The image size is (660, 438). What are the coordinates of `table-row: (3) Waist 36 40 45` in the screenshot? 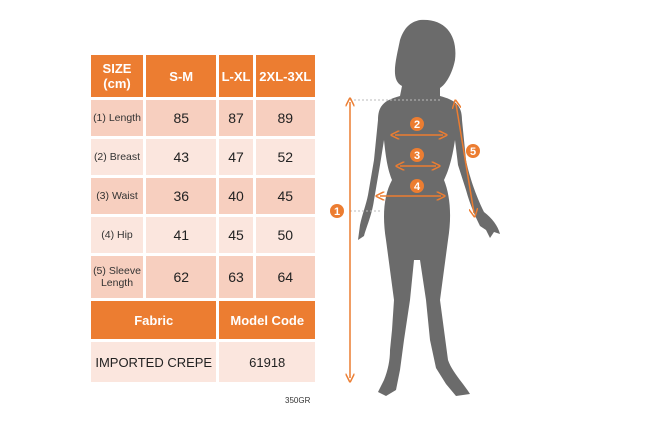 It's located at (203, 196).